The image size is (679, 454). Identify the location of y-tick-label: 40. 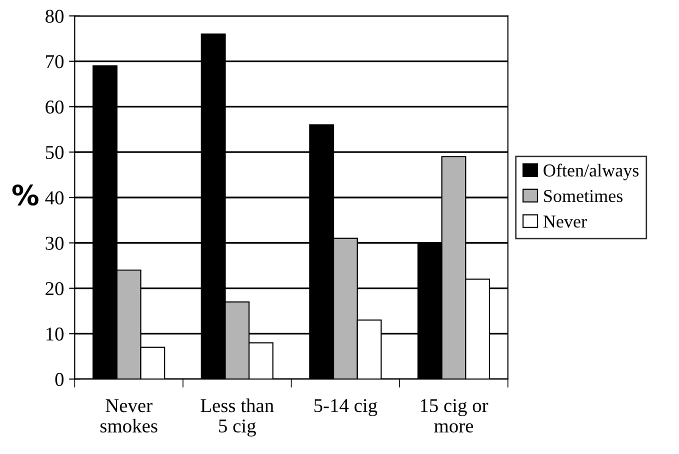
(54, 197).